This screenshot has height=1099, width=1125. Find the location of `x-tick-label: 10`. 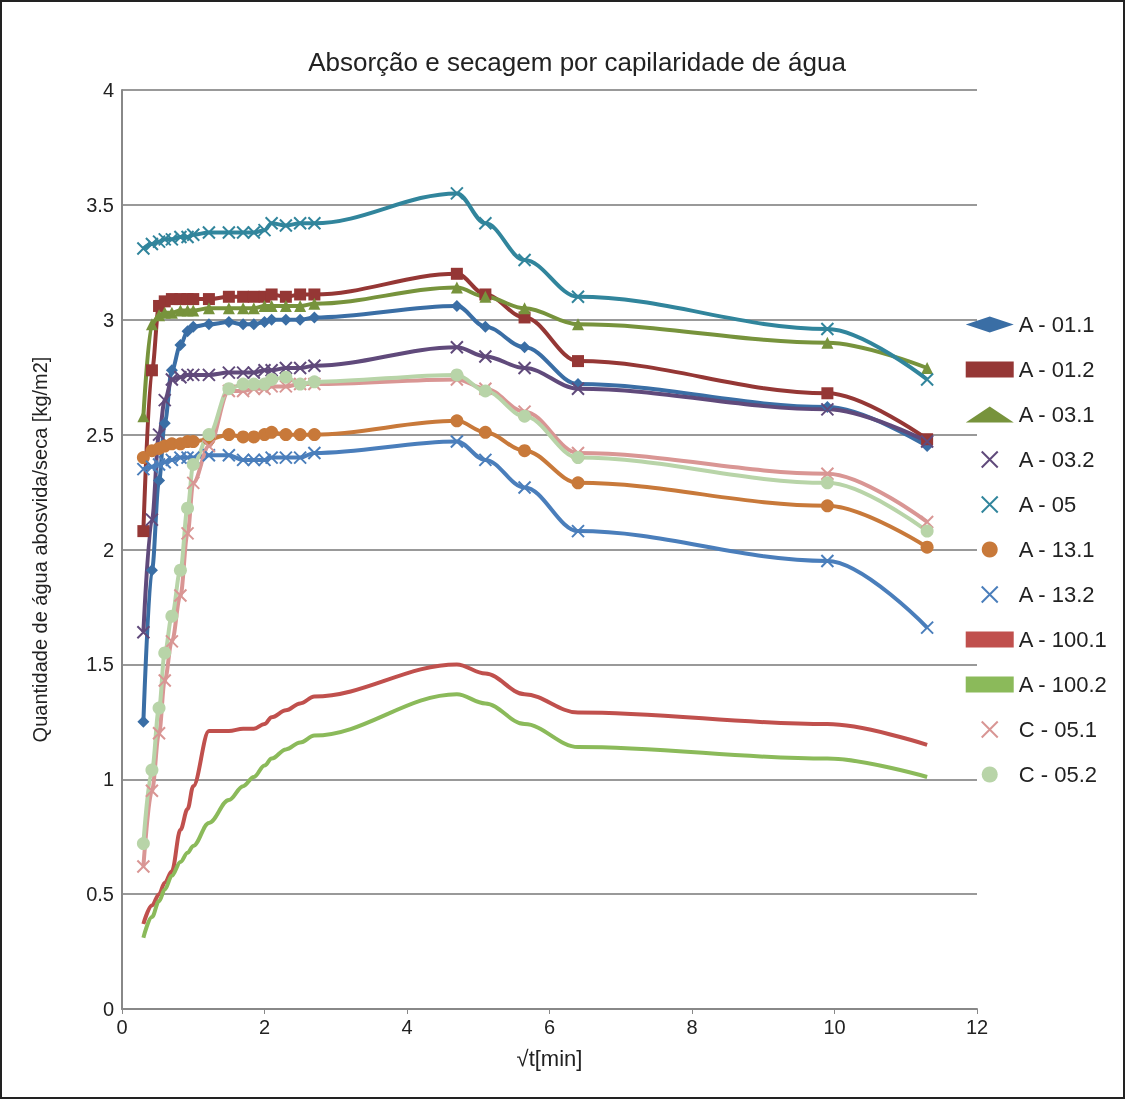

x-tick-label: 10 is located at coordinates (834, 1027).